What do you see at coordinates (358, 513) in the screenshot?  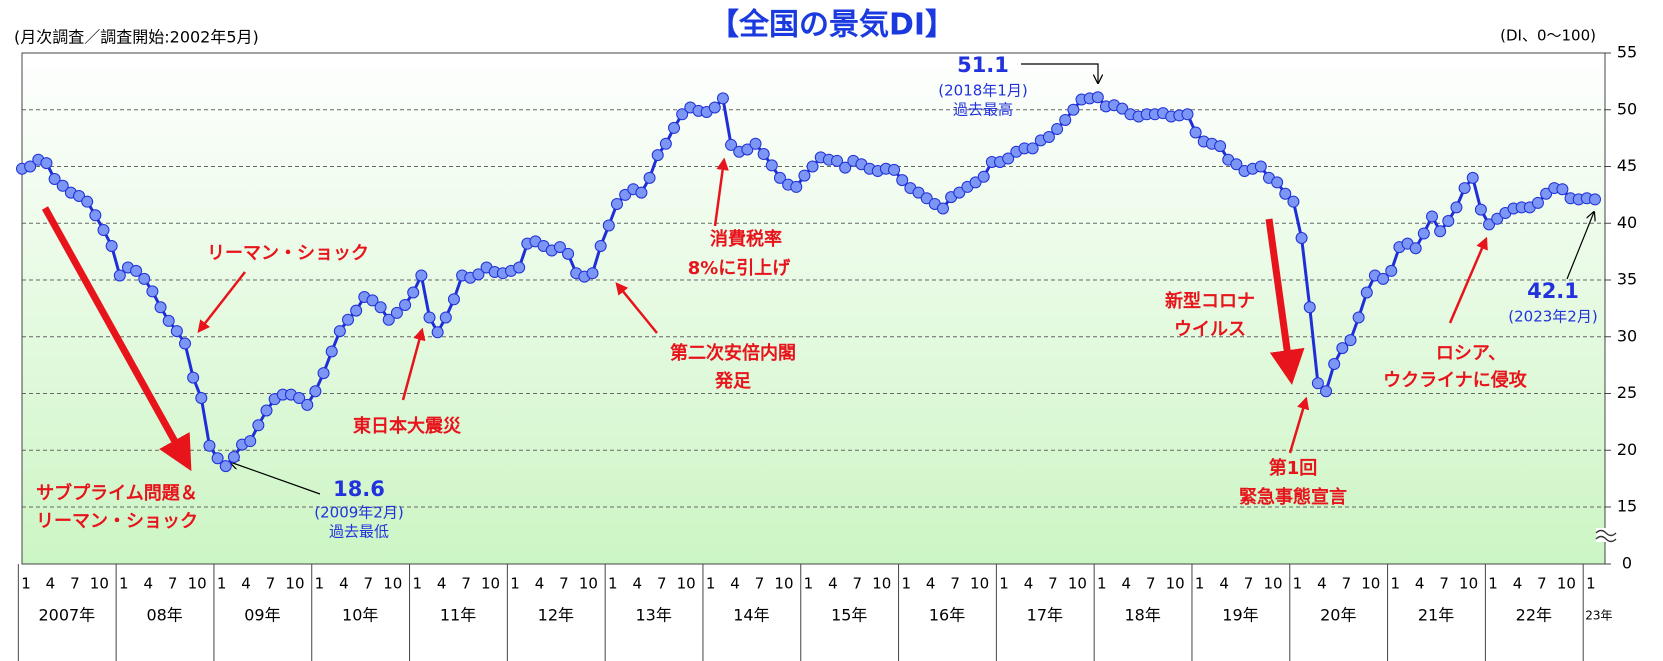 I see `annotation: (2009年2月)` at bounding box center [358, 513].